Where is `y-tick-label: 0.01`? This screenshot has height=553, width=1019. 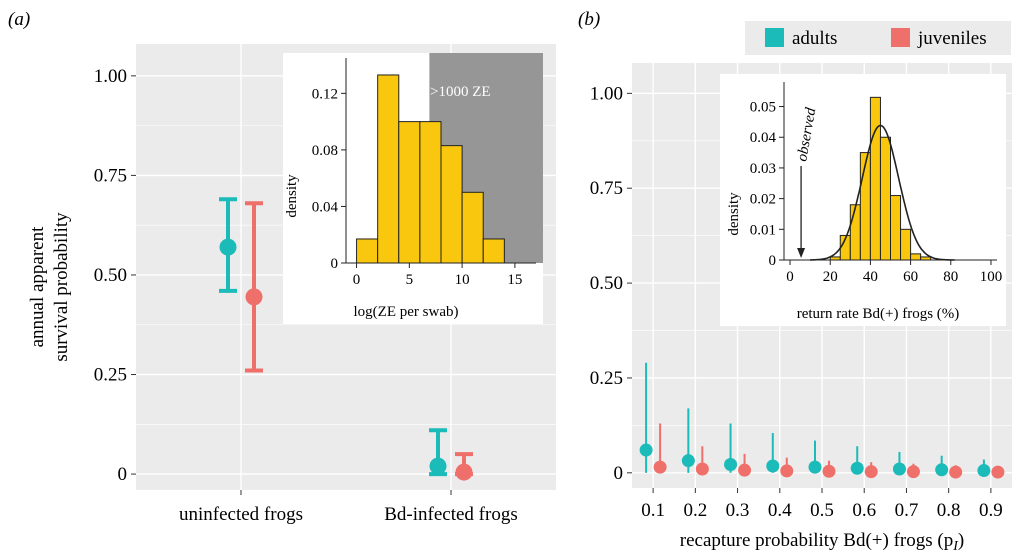
y-tick-label: 0.01 is located at coordinates (763, 230).